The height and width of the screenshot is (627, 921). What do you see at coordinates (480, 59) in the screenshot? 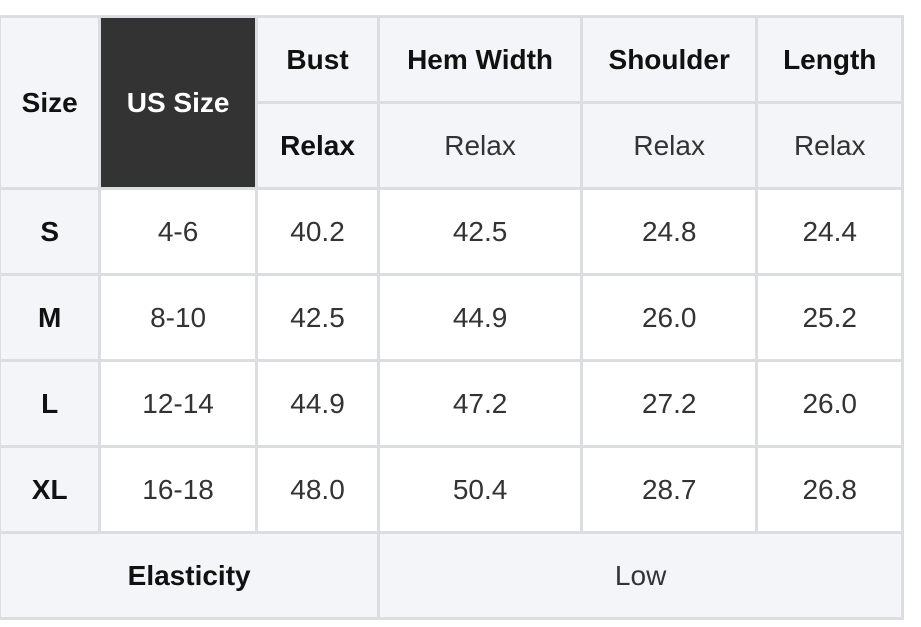
I see `header-hem-width: Hem Width` at bounding box center [480, 59].